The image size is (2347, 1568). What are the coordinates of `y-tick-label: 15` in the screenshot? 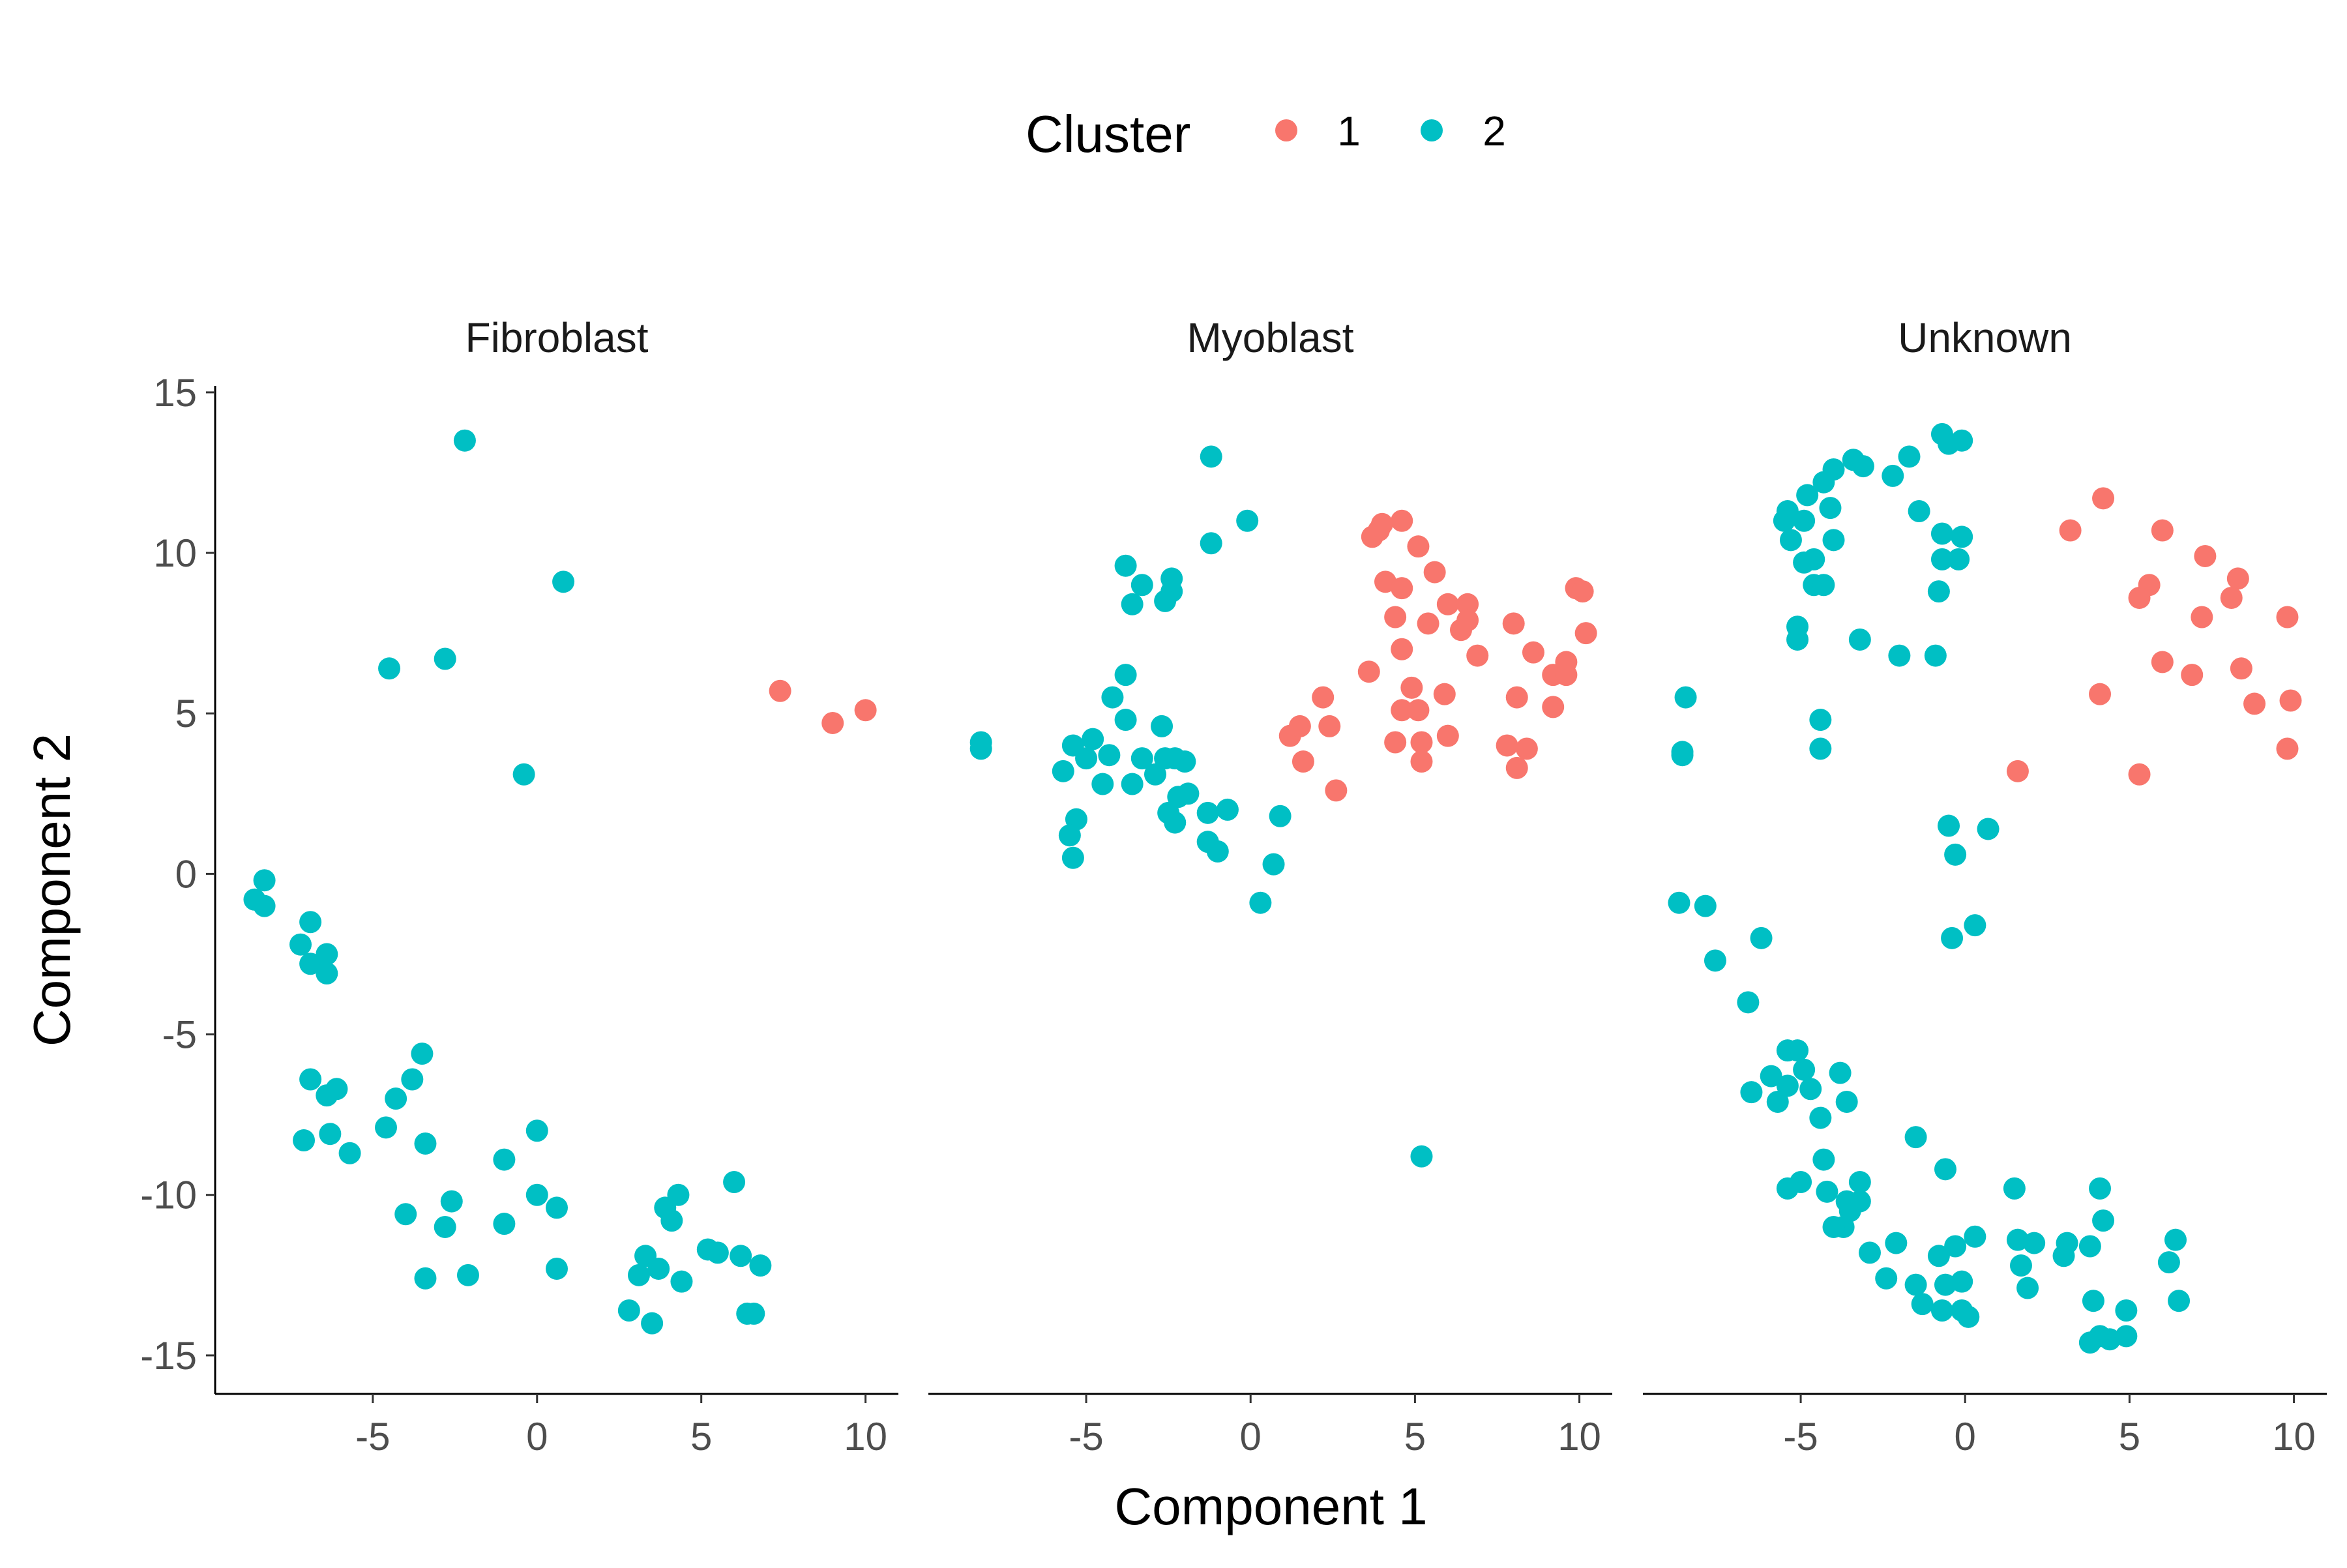 It's located at (175, 393).